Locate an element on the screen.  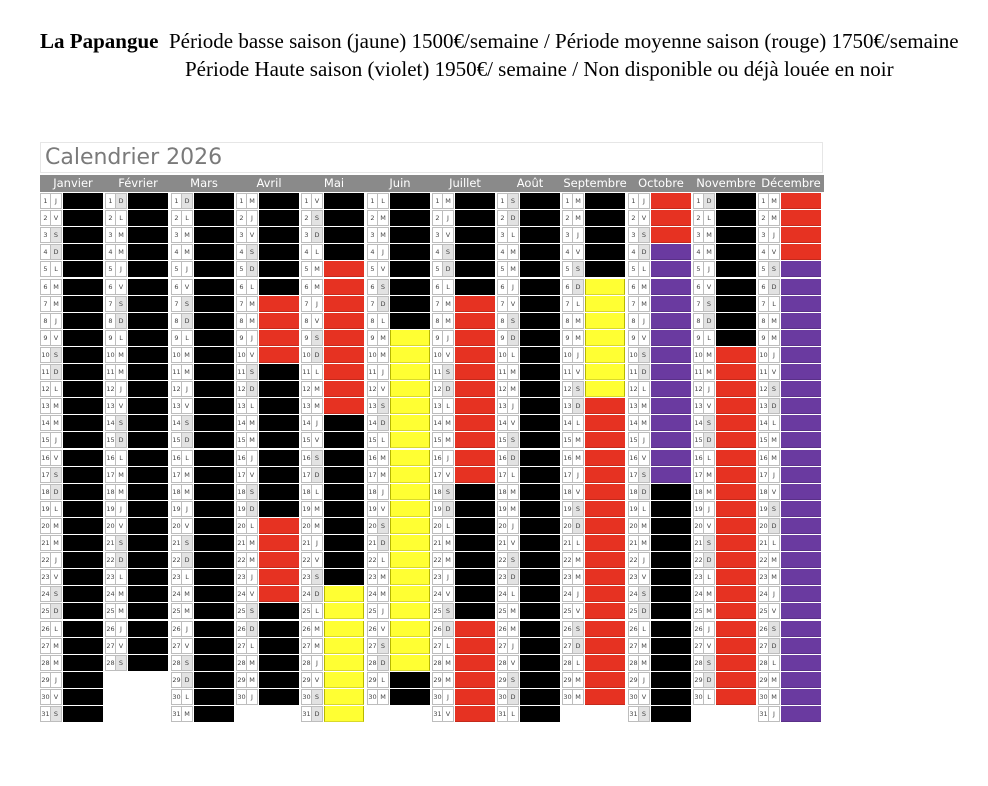
day-cell: 15 V is located at coordinates (334, 440).